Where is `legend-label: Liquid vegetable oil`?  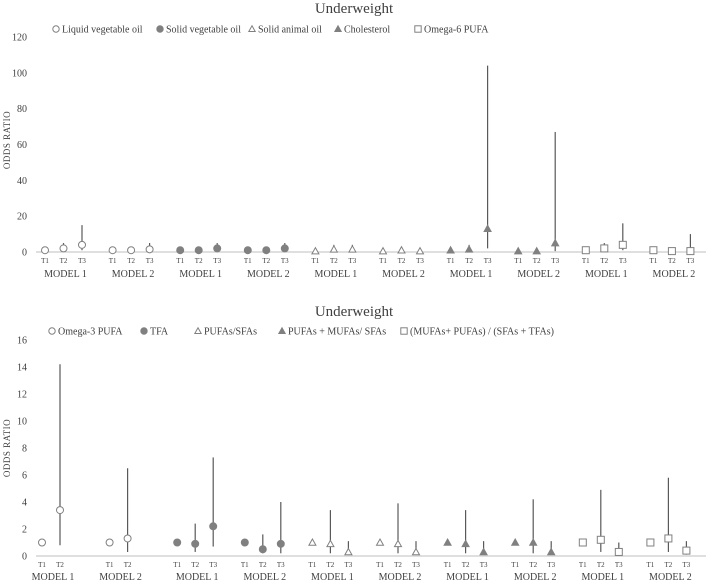 legend-label: Liquid vegetable oil is located at coordinates (102, 30).